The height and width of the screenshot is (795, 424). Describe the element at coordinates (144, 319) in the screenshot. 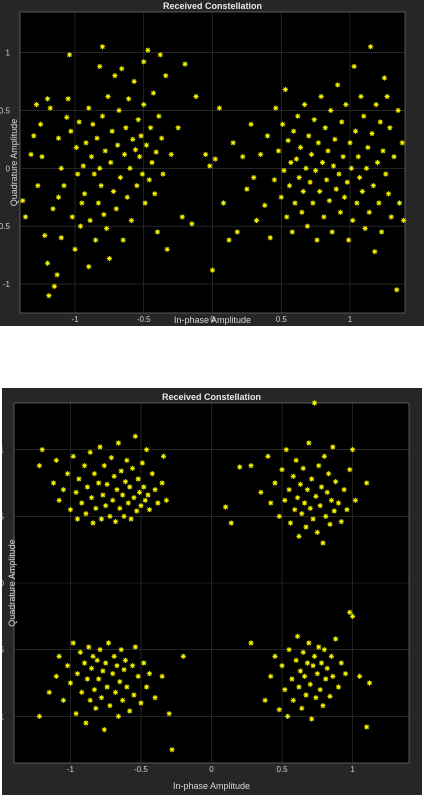

I see `x-tick-label: -0.5` at that location.